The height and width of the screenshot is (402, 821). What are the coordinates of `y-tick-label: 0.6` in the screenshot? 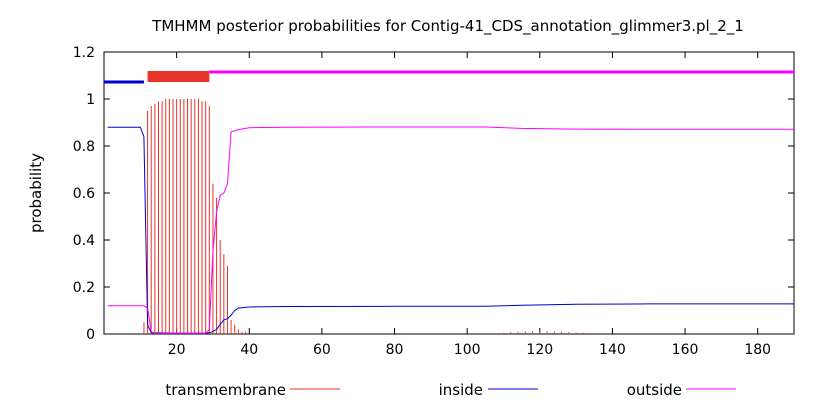 It's located at (84, 194).